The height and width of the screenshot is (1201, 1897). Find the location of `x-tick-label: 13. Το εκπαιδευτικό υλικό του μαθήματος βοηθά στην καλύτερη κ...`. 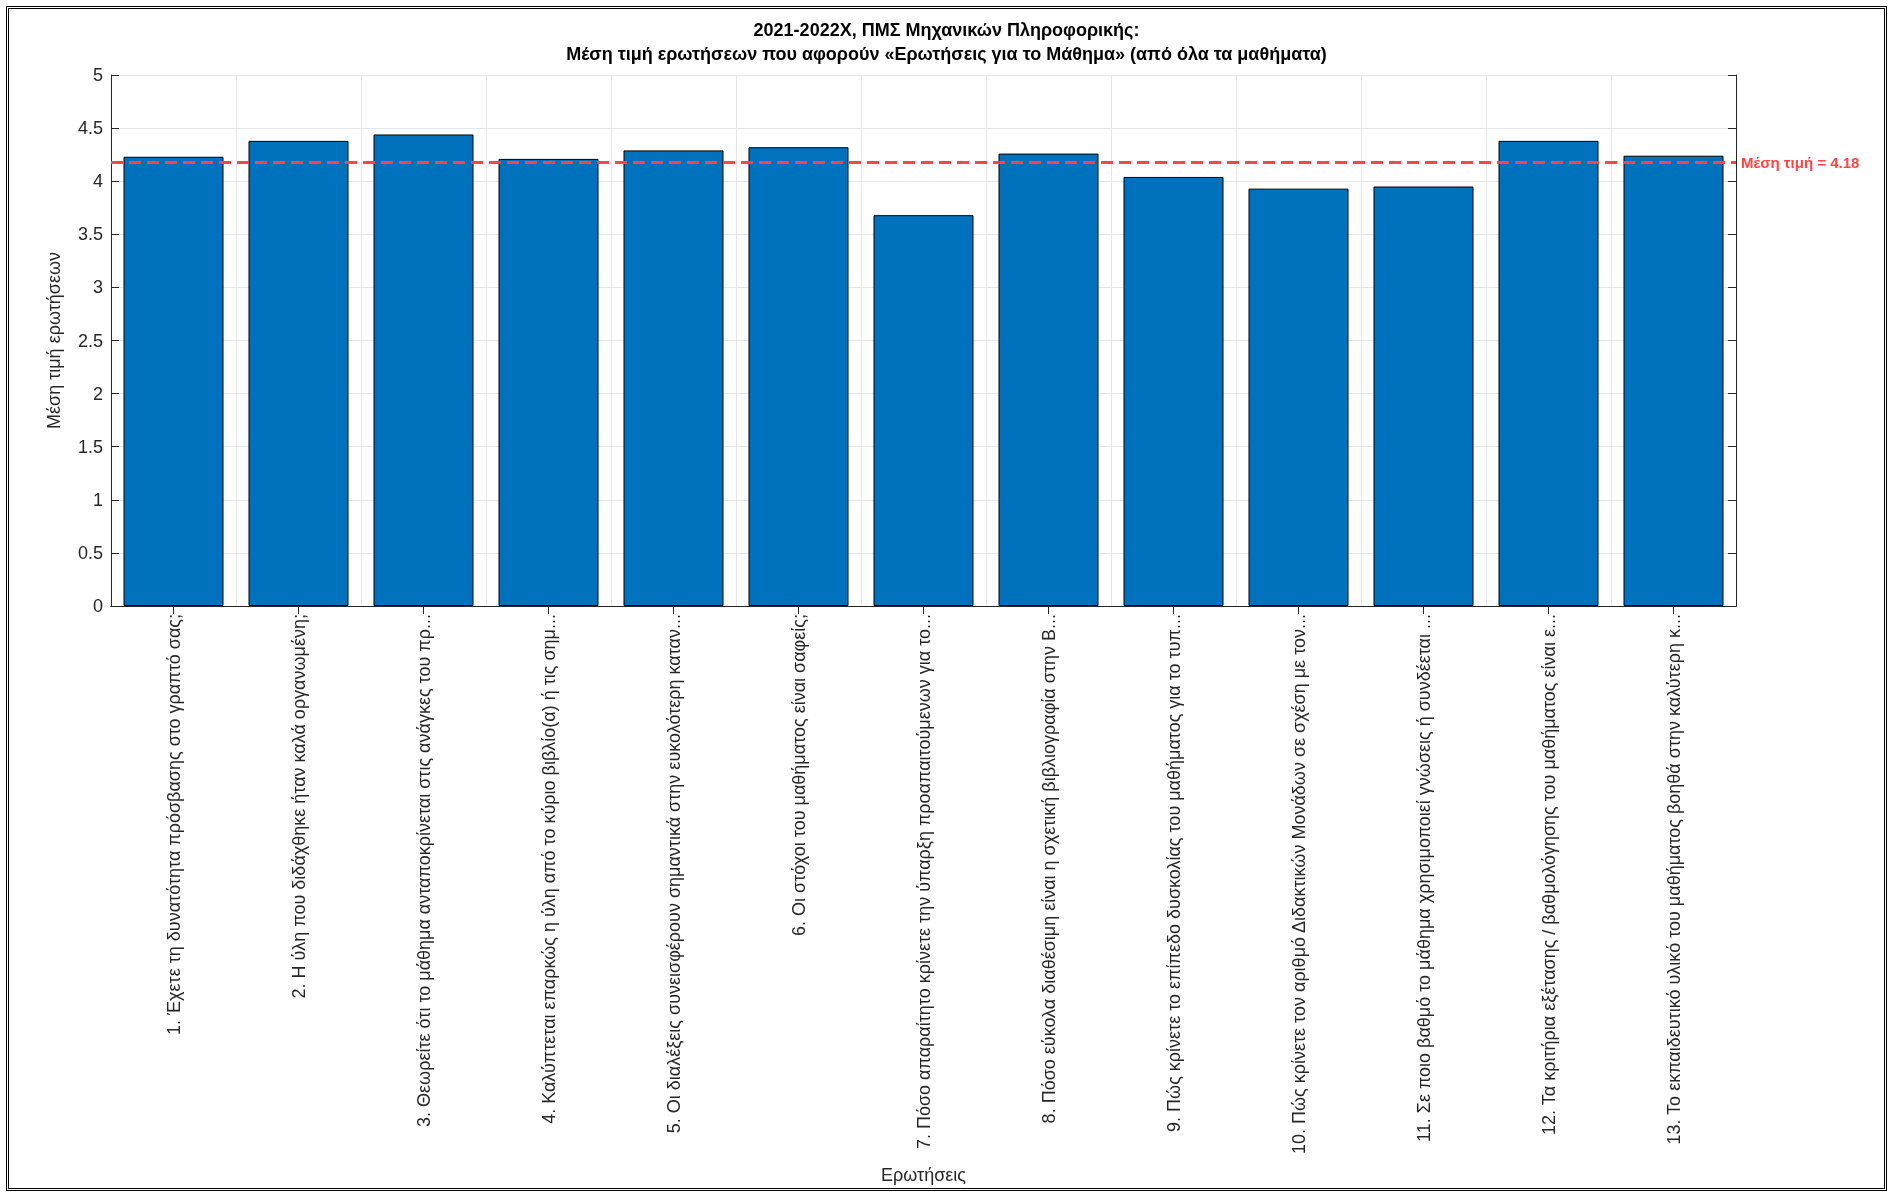

x-tick-label: 13. Το εκπαιδευτικό υλικό του μαθήματος βοηθά στην καλύτερη κ... is located at coordinates (1673, 879).